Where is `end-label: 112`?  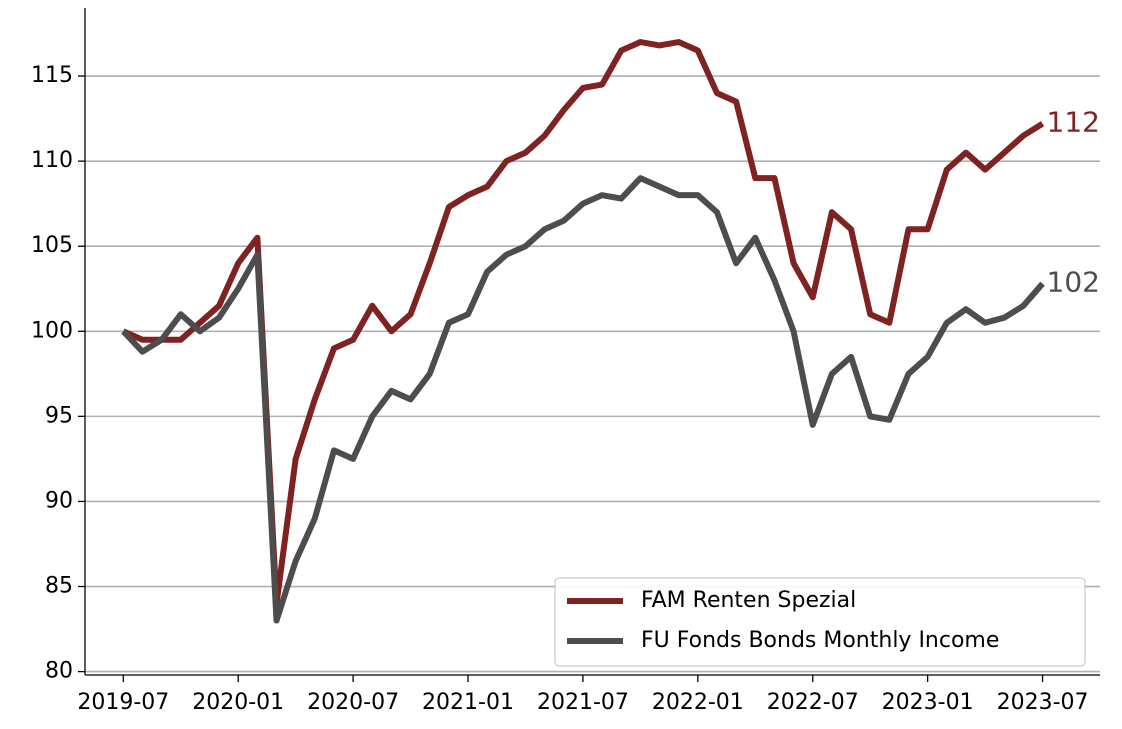
end-label: 112 is located at coordinates (1073, 122).